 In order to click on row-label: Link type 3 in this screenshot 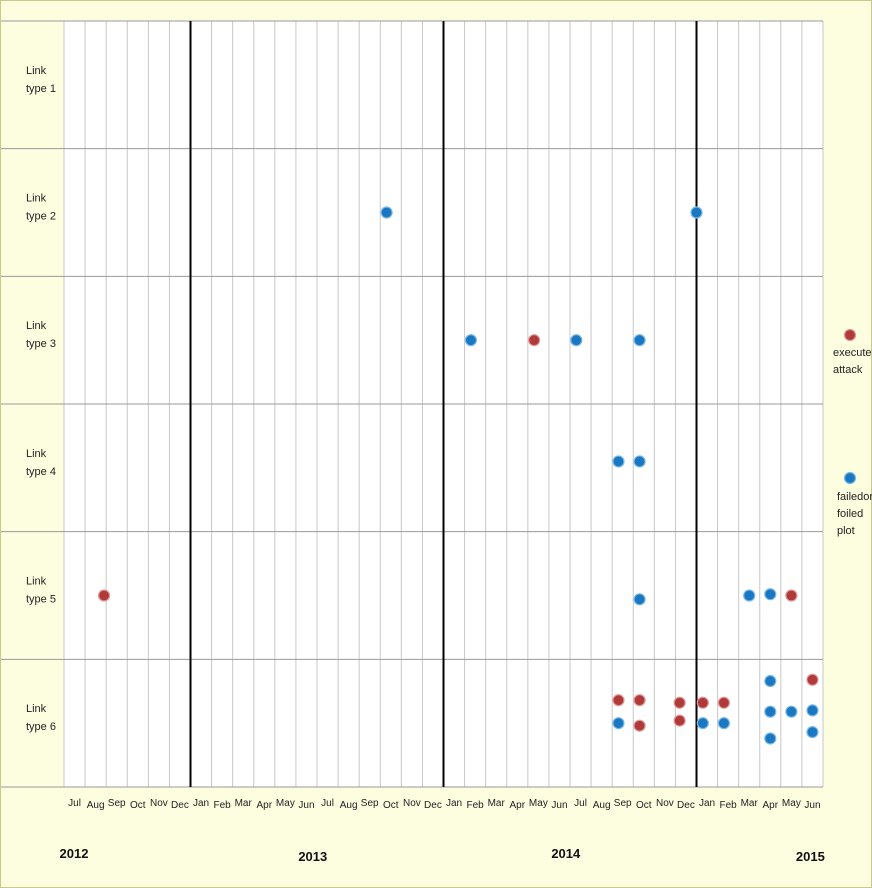, I will do `click(41, 335)`.